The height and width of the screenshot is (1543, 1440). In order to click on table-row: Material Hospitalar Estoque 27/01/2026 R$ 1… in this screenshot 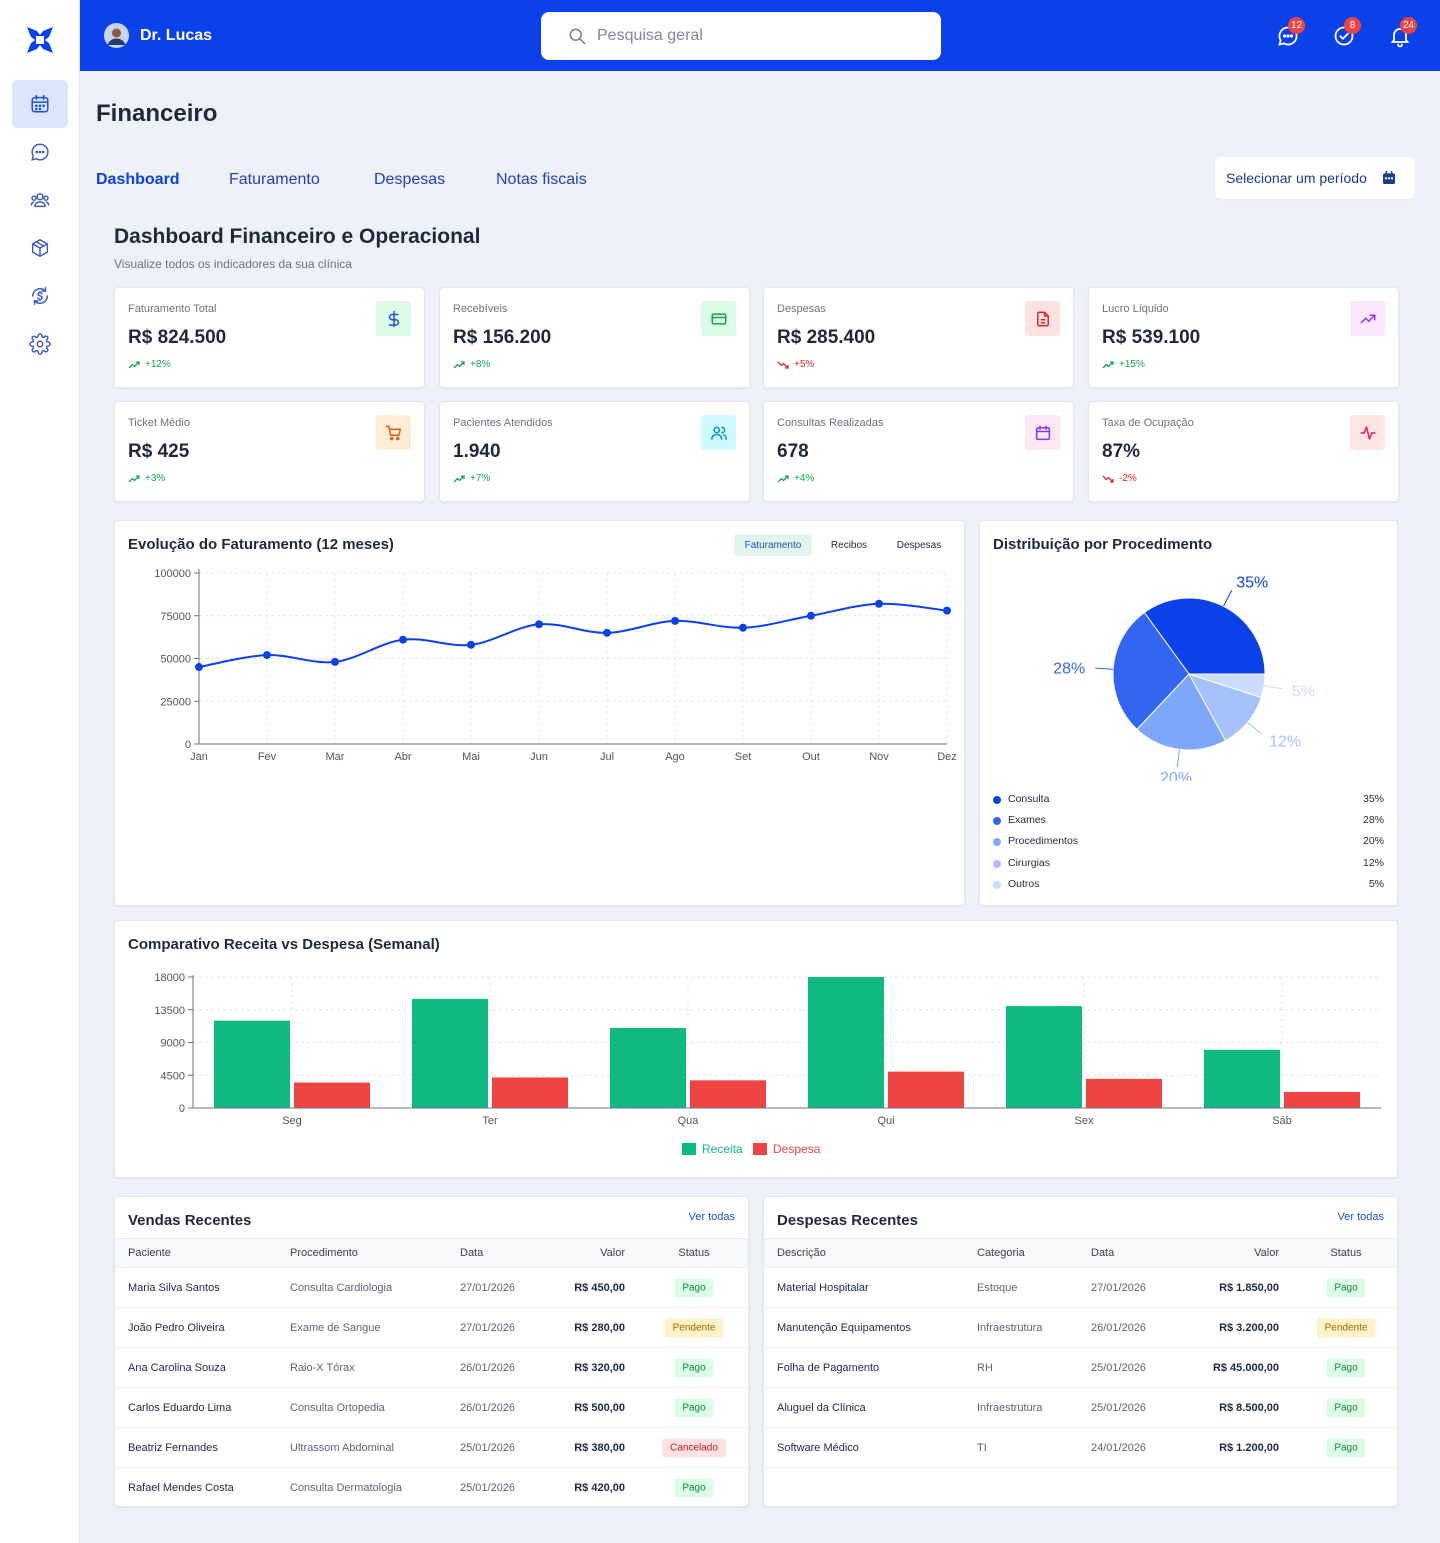, I will do `click(1080, 1288)`.